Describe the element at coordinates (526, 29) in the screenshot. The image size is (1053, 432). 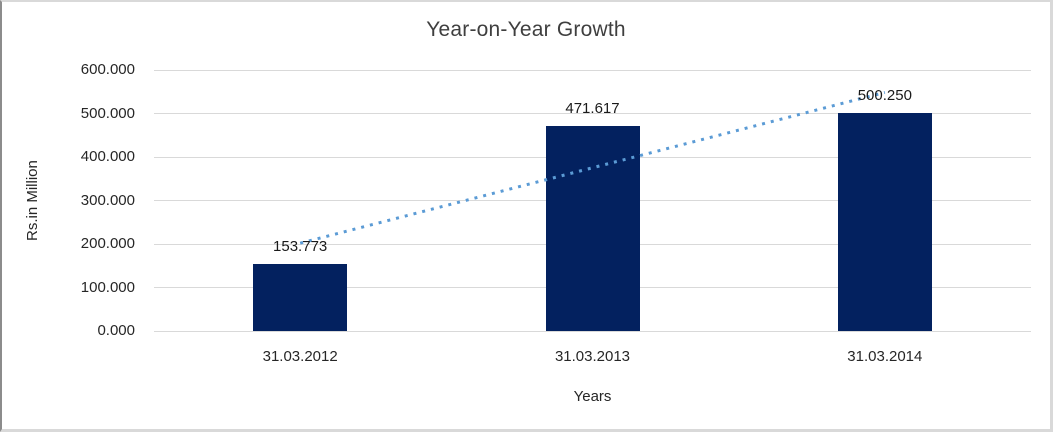
I see `chart-title: Year-on-Year Growth` at that location.